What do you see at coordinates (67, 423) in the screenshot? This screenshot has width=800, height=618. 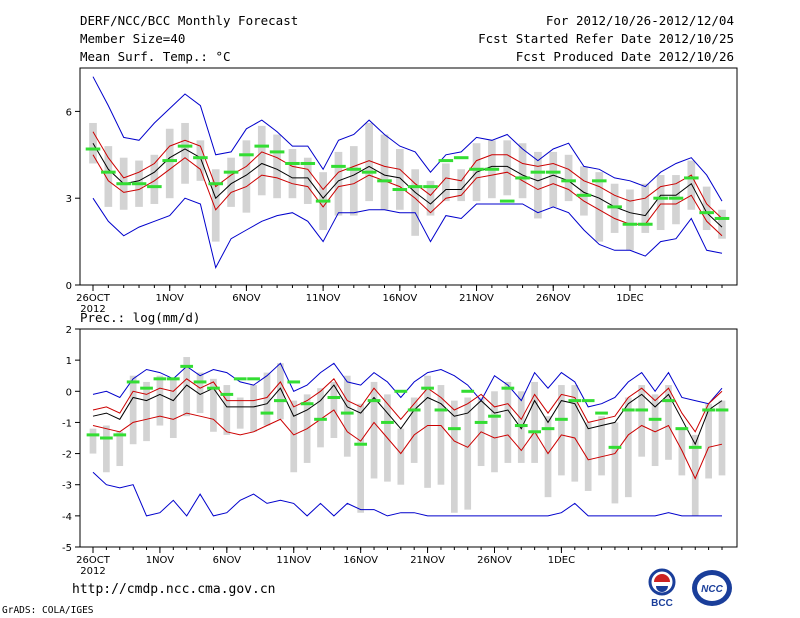 I see `y-tick-label: -1` at bounding box center [67, 423].